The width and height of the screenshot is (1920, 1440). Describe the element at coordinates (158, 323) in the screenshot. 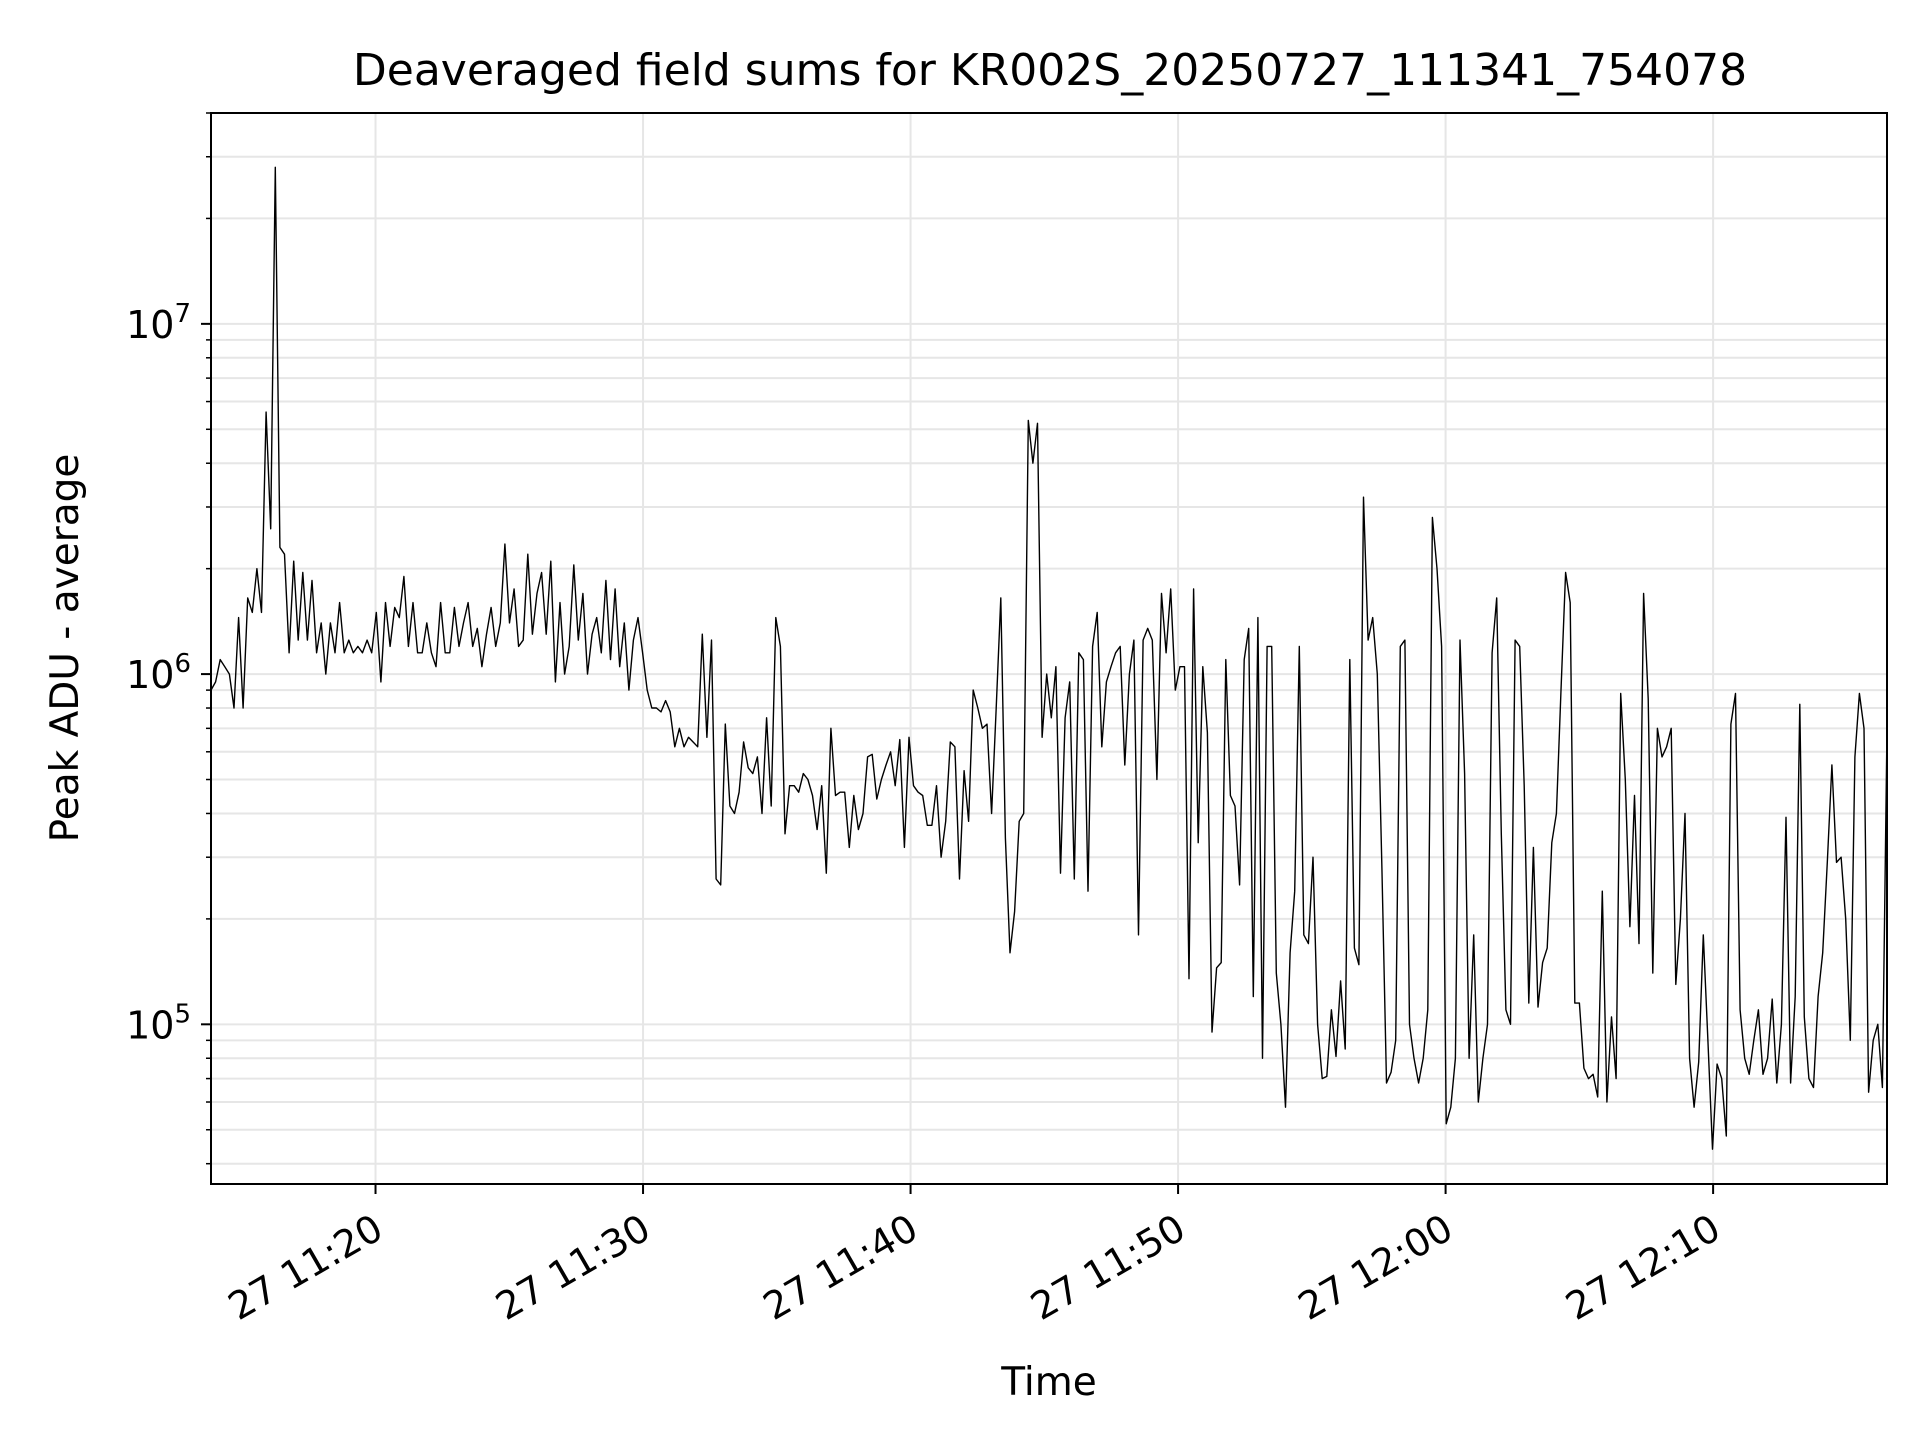

I see `y-tick-label: 107` at that location.